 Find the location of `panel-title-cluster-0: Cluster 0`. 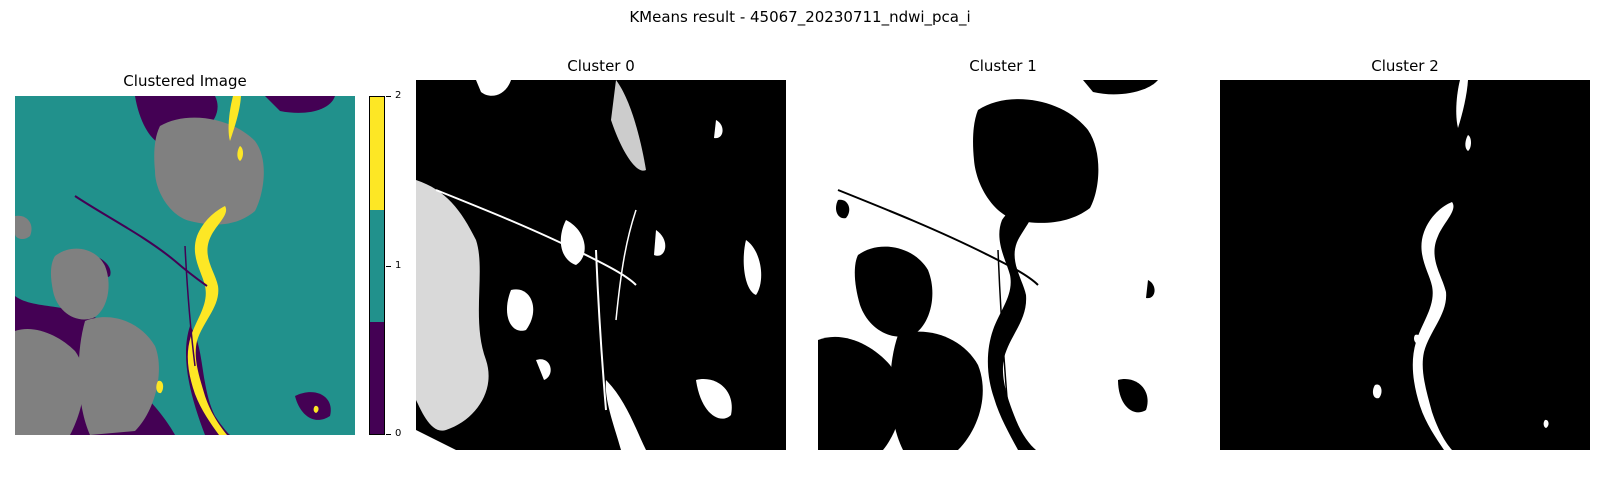

panel-title-cluster-0: Cluster 0 is located at coordinates (601, 66).